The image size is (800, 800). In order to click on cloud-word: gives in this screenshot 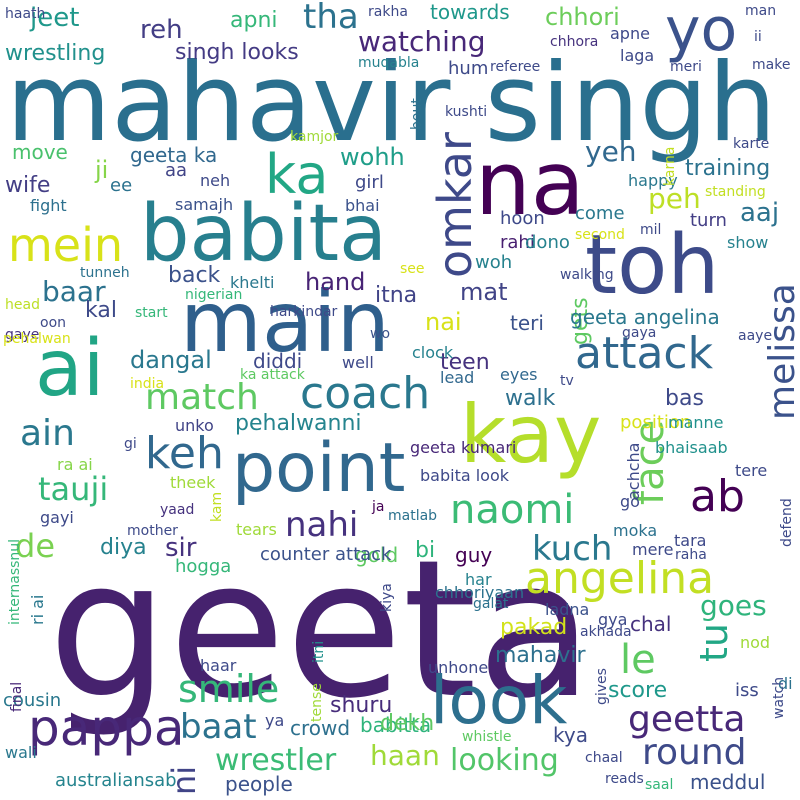, I will do `click(602, 686)`.